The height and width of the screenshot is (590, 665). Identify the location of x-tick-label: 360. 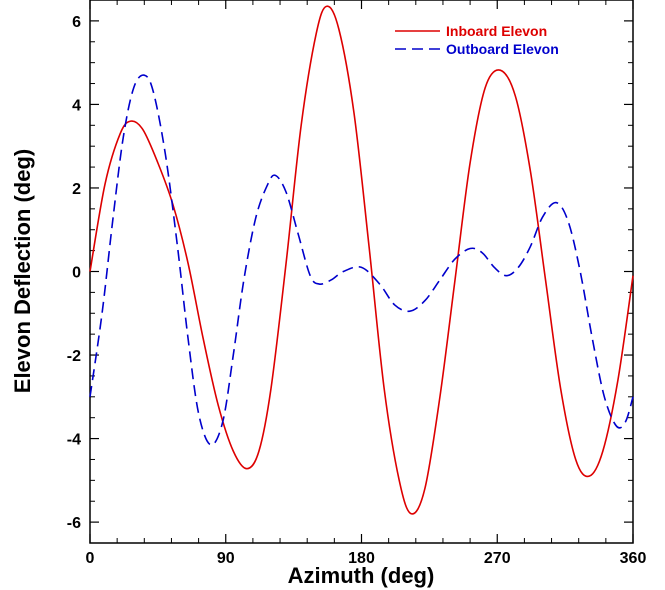
(633, 558).